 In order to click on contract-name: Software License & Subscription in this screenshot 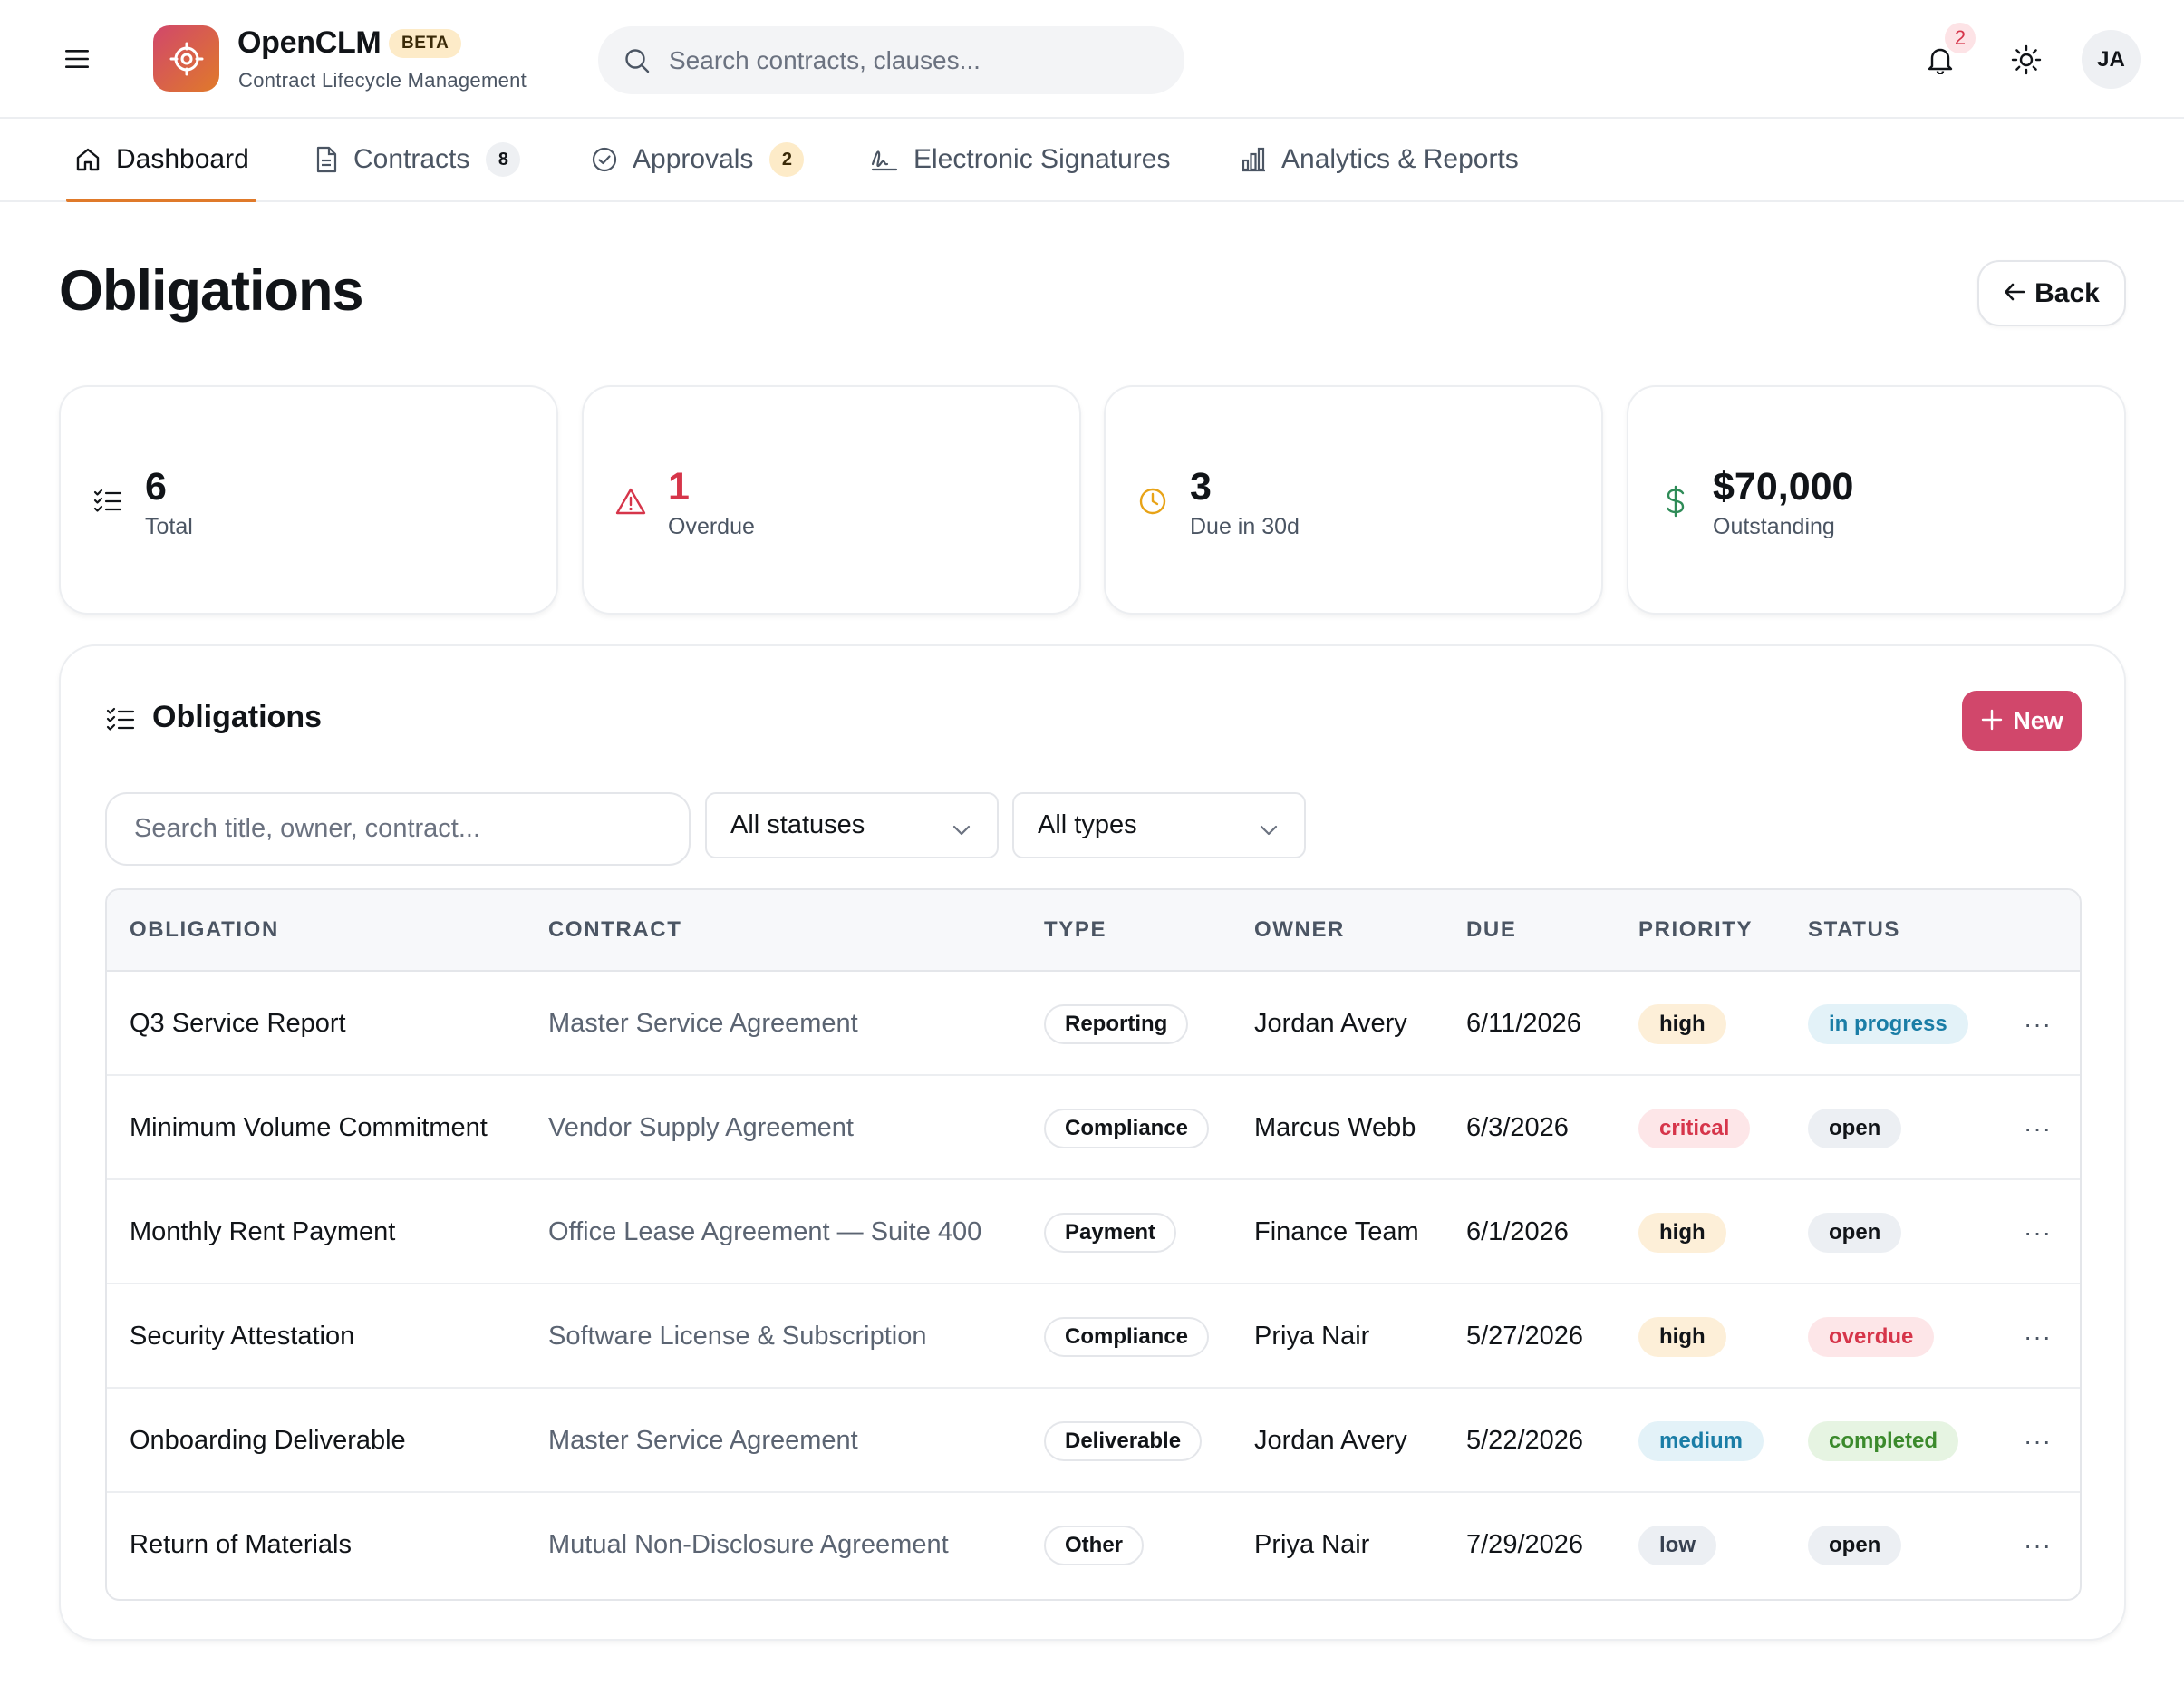, I will do `click(737, 1336)`.